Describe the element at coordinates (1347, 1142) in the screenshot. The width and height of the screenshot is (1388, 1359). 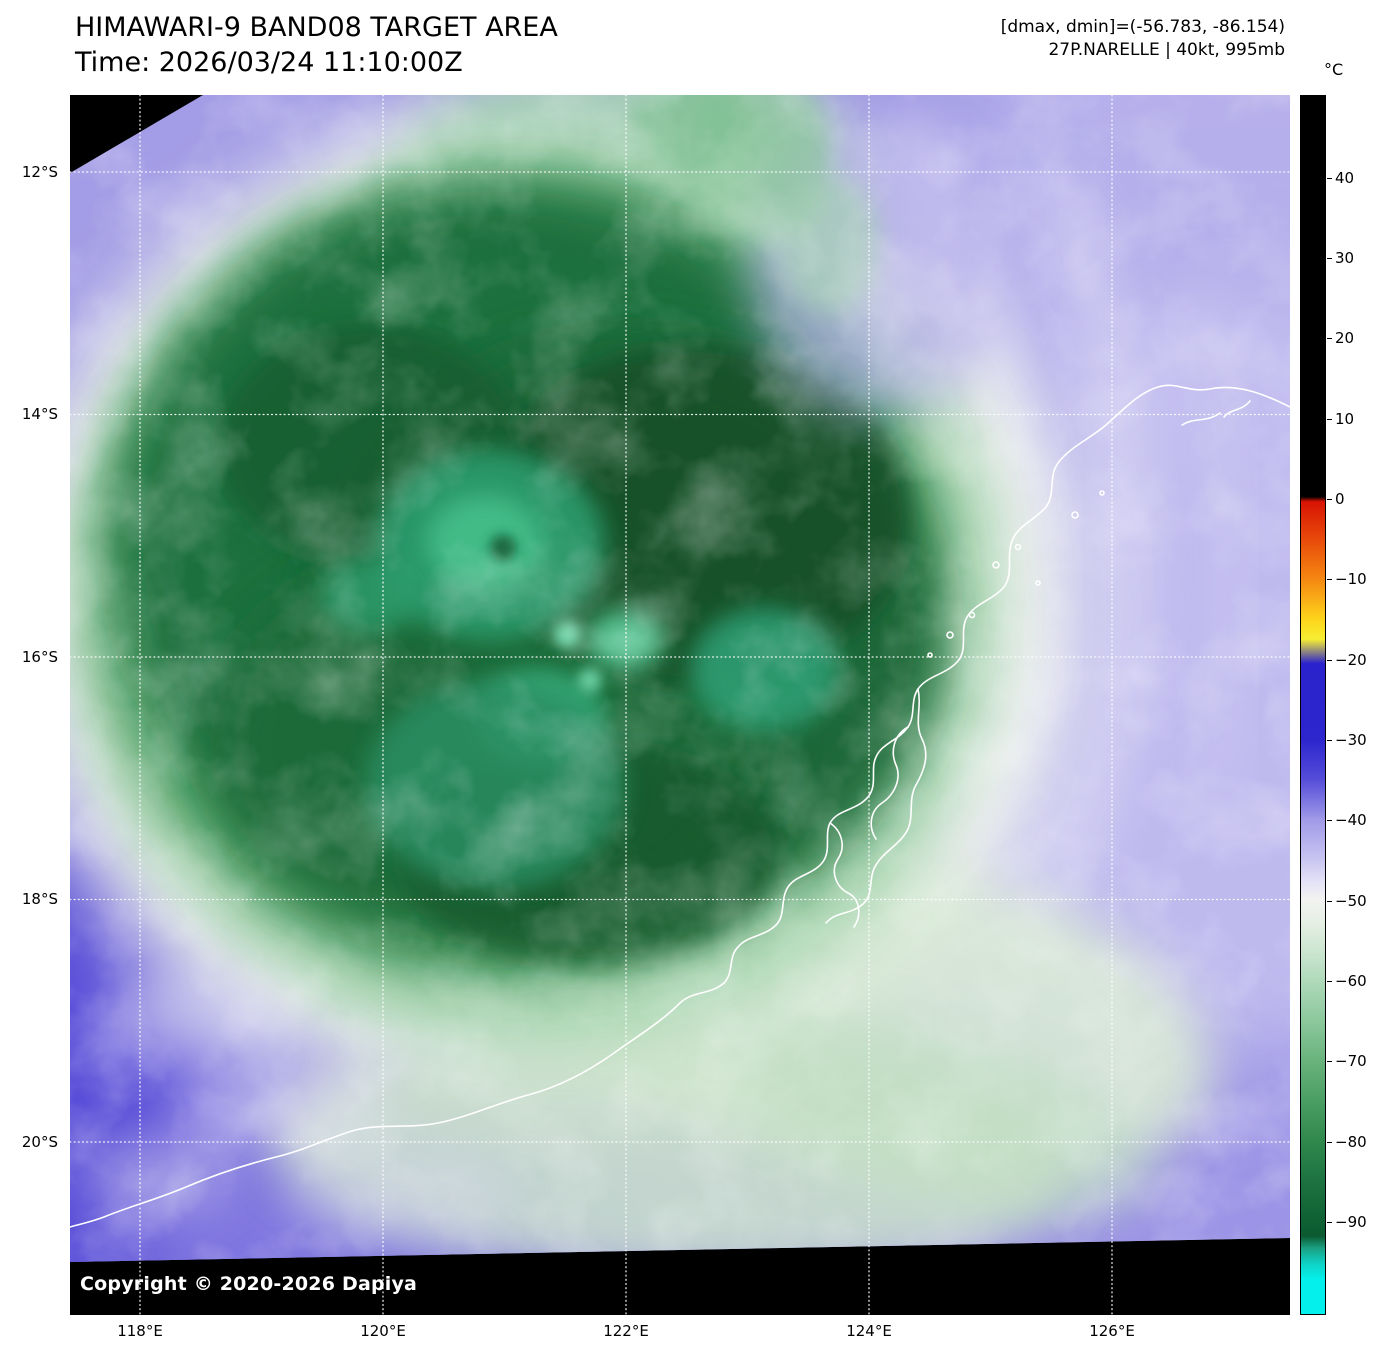
I see `colorbar-tick: −80` at that location.